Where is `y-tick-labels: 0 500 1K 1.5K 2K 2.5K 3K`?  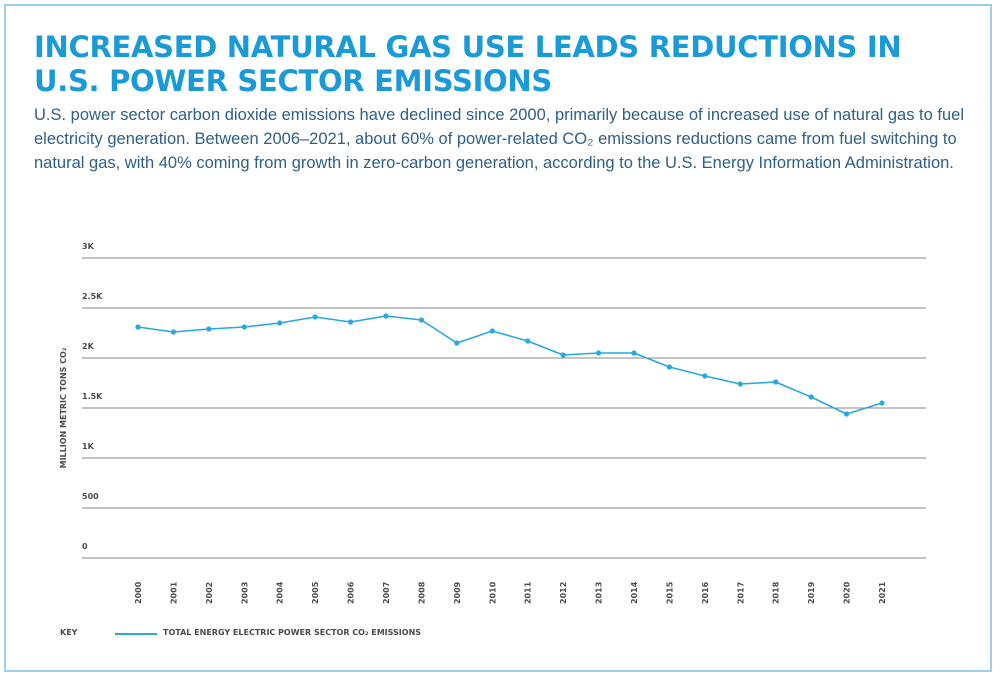
y-tick-labels: 0 500 1K 1.5K 2K 2.5K 3K is located at coordinates (92, 396).